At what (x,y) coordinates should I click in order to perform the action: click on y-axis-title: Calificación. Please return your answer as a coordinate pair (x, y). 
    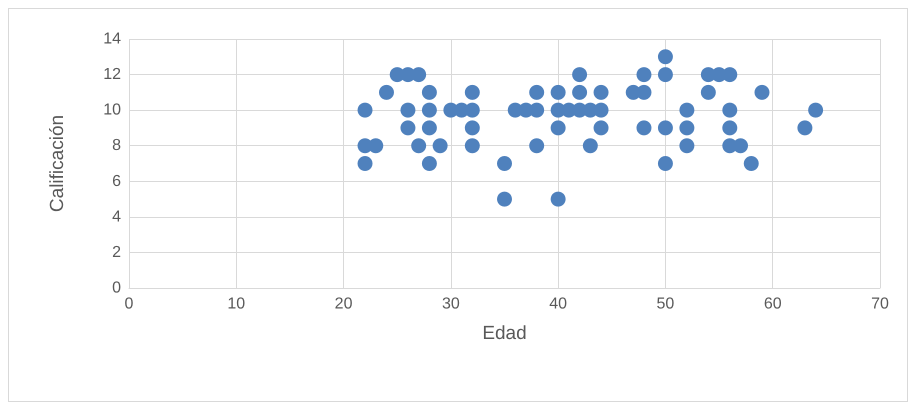
    Looking at the image, I should click on (57, 163).